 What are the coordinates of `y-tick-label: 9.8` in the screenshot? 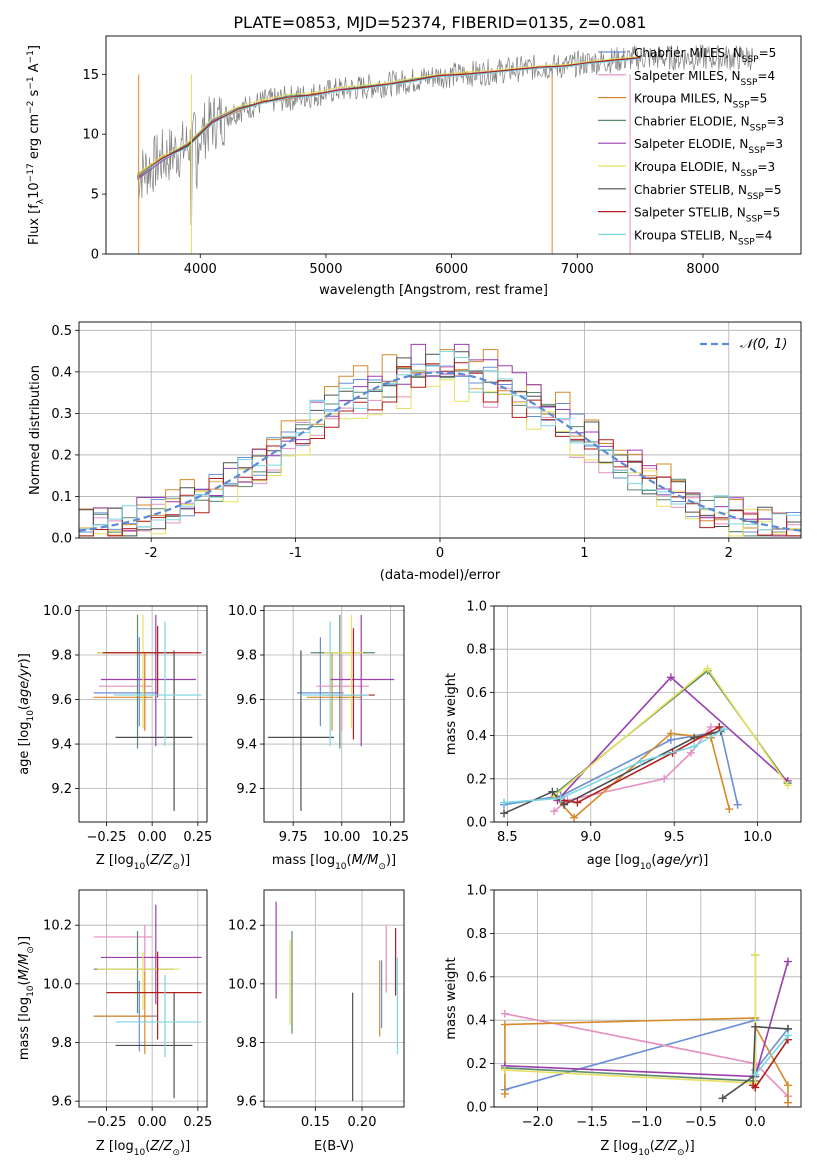 It's located at (61, 1043).